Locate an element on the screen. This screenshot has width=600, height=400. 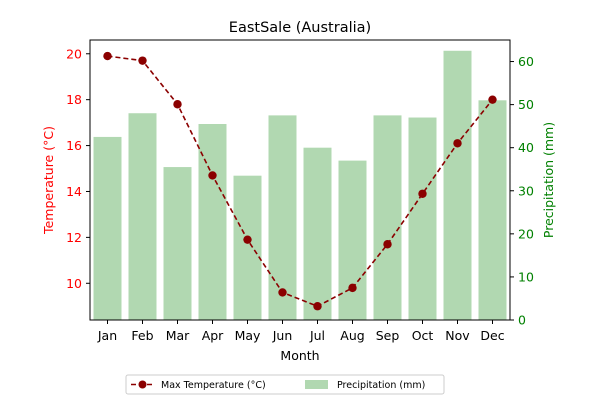
legend-entry-temperature: Max Temperature (°C) is located at coordinates (213, 385).